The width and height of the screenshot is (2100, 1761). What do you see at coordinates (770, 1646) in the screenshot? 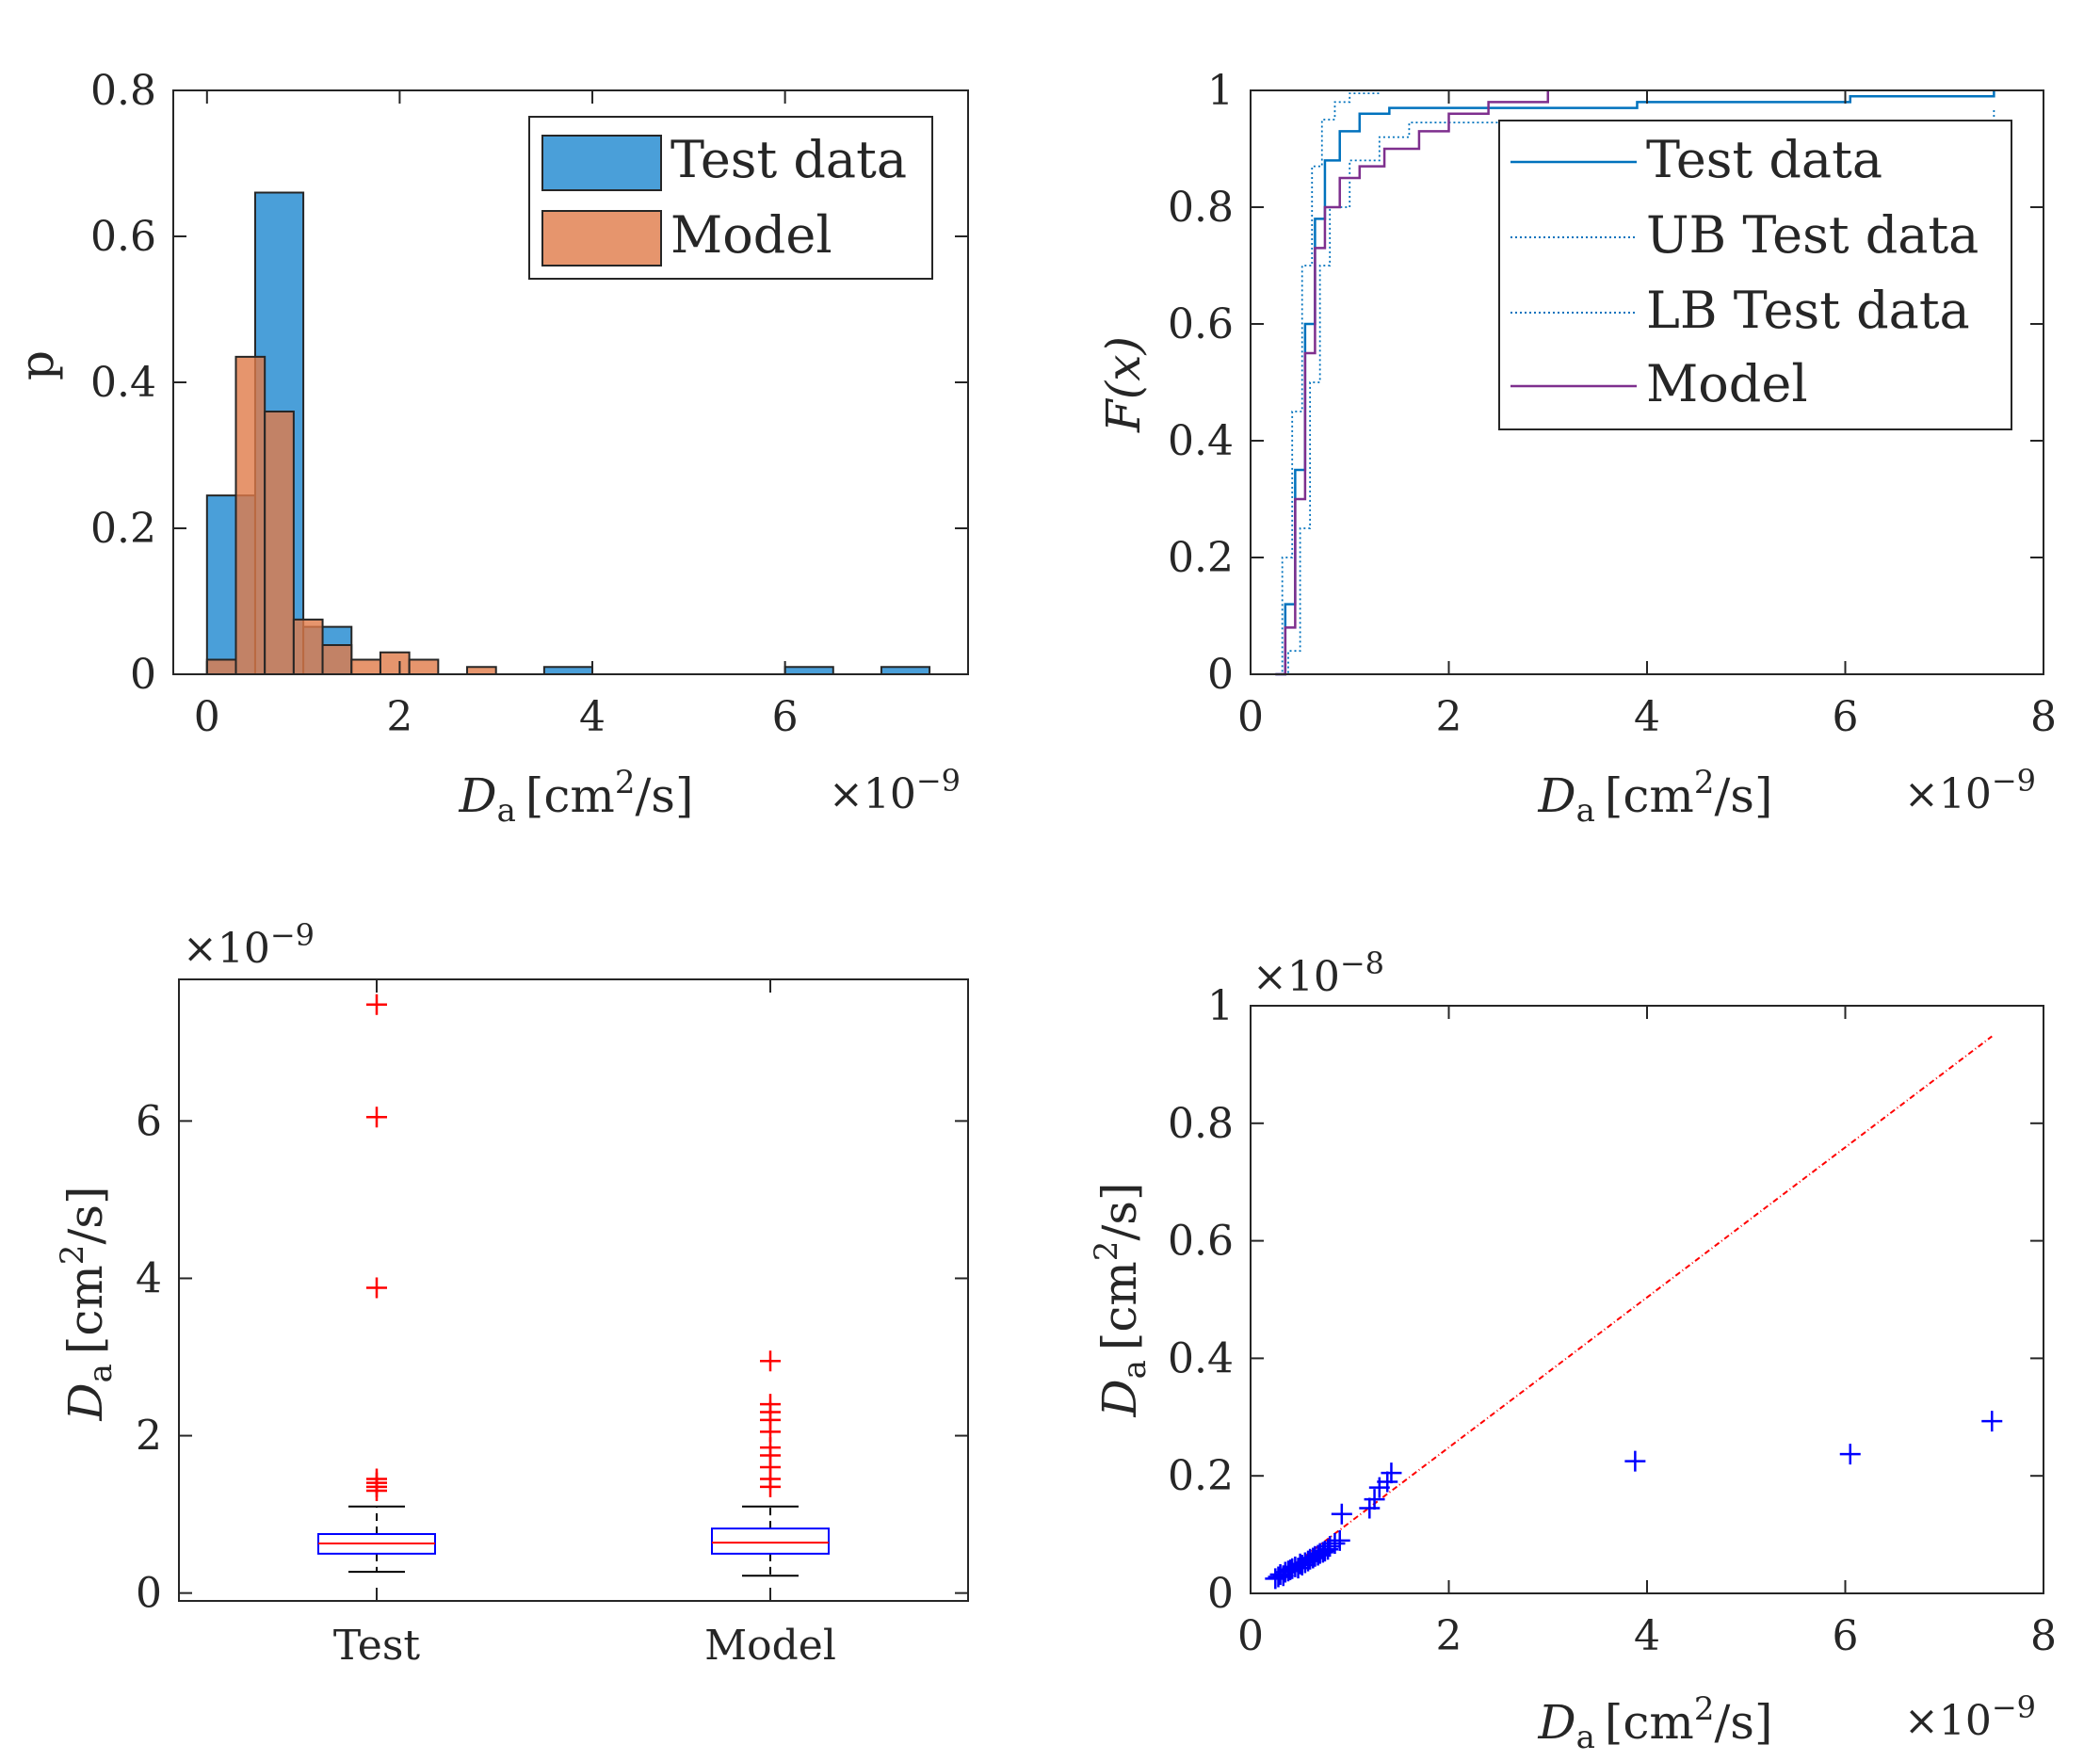
I see `category-label: Model` at bounding box center [770, 1646].